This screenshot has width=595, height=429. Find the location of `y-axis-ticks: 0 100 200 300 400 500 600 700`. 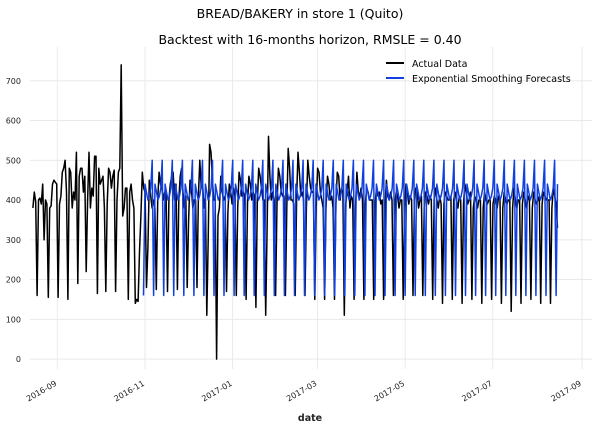

y-axis-ticks: 0 100 200 300 400 500 600 700 is located at coordinates (13, 220).